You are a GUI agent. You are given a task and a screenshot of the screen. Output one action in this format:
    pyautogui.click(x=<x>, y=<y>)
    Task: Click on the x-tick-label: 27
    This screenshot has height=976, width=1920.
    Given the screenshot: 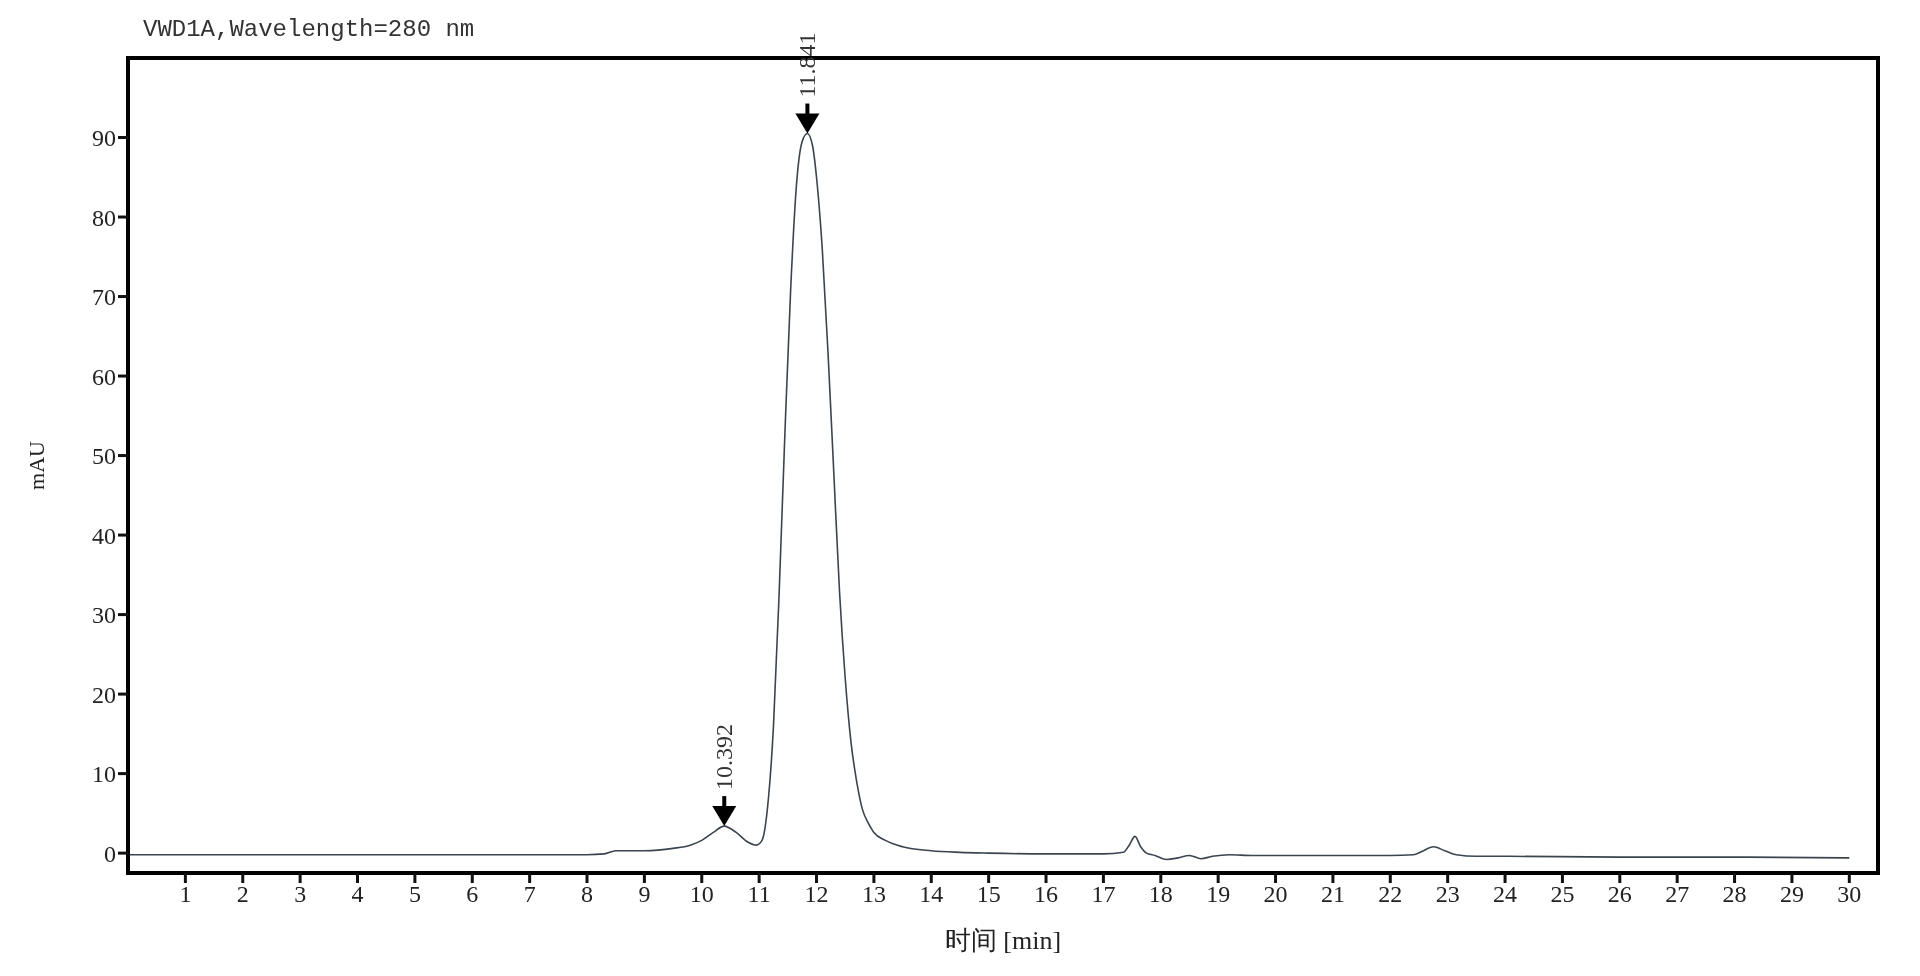 What is the action you would take?
    pyautogui.click(x=1677, y=894)
    